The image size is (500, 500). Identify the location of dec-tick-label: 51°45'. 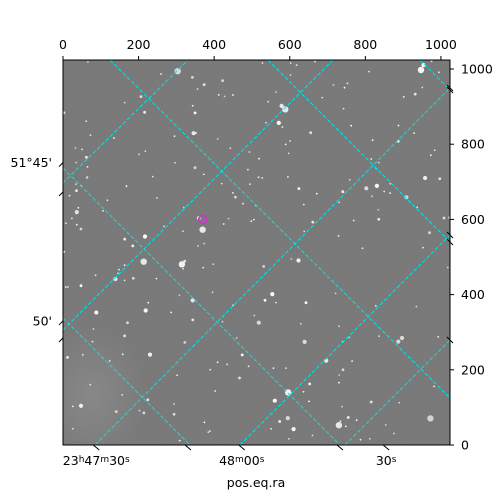
(32, 162).